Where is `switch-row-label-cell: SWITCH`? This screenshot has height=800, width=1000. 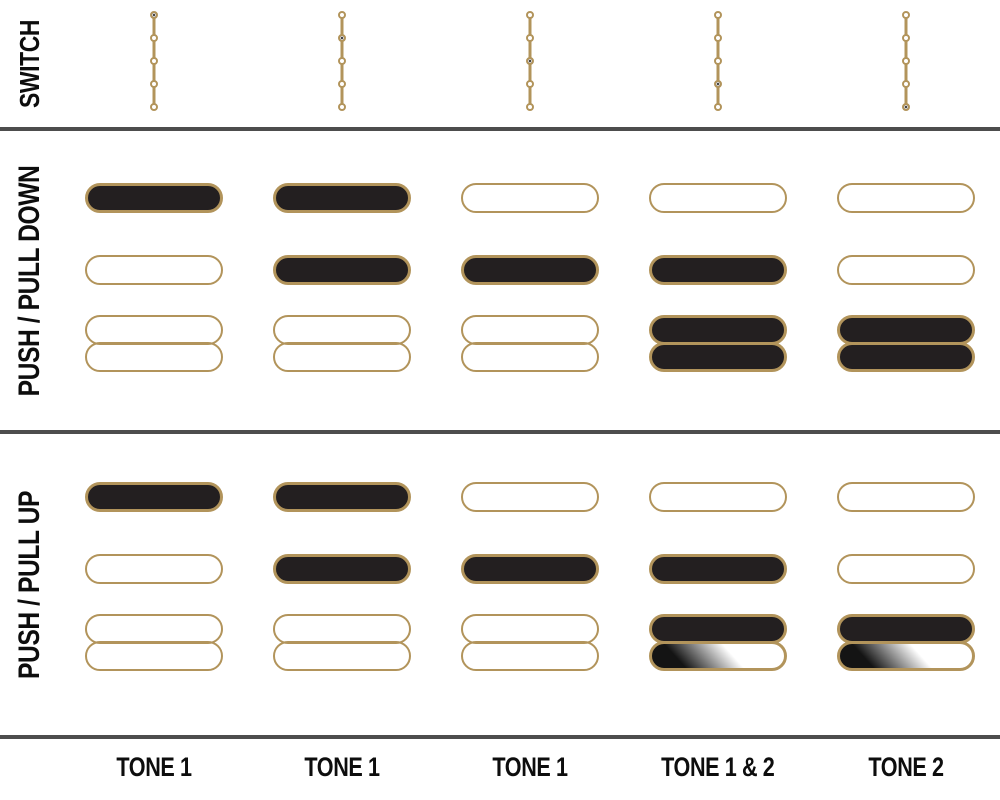 switch-row-label-cell: SWITCH is located at coordinates (30, 63).